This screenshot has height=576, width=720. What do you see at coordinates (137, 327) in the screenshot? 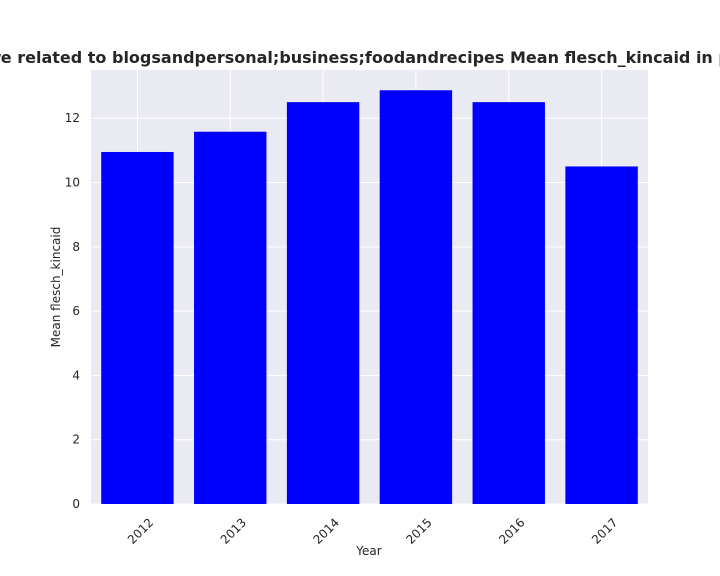
I see `bar-2012` at bounding box center [137, 327].